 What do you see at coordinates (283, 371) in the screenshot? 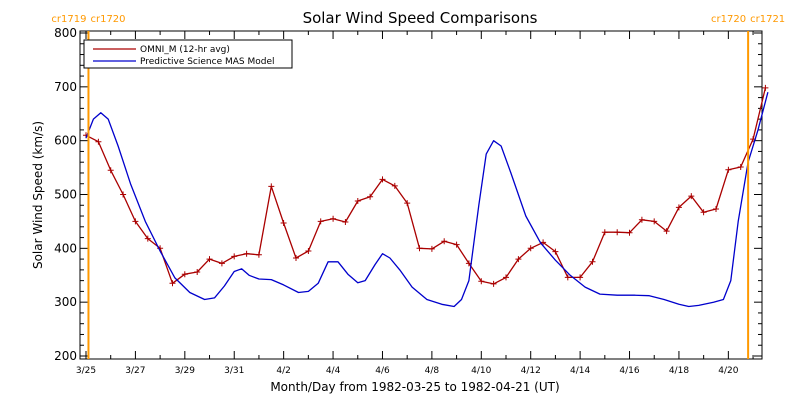
I see `x-tick-label: 4/2` at bounding box center [283, 371].